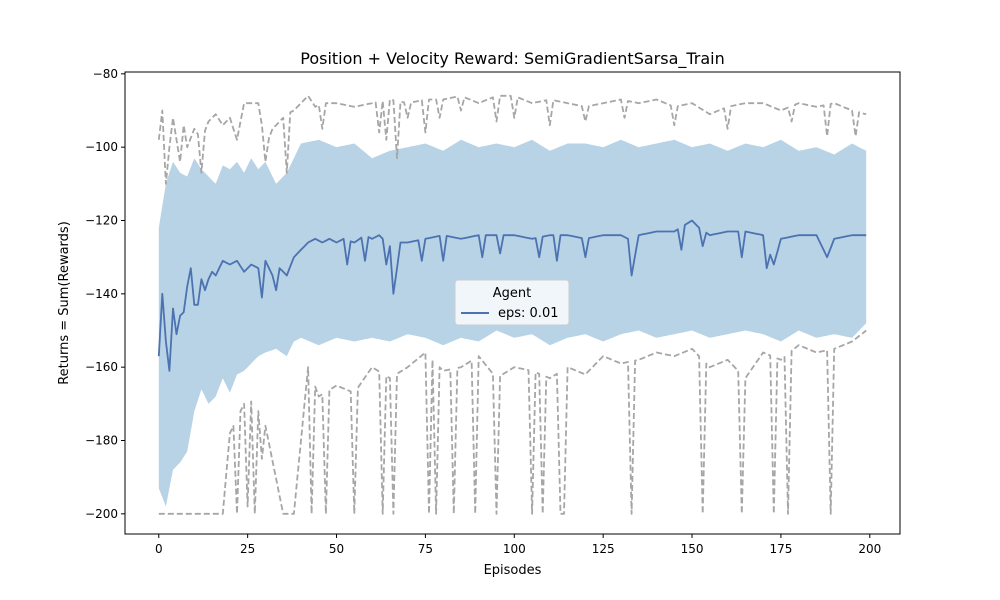  What do you see at coordinates (247, 549) in the screenshot?
I see `x-tick-label: 25` at bounding box center [247, 549].